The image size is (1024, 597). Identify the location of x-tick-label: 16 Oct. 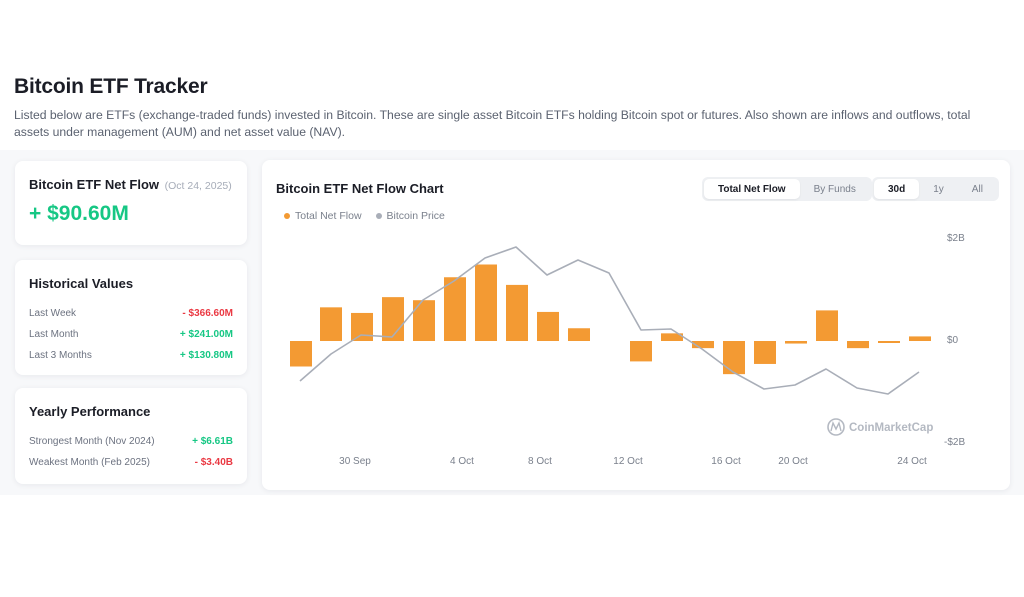
(726, 461).